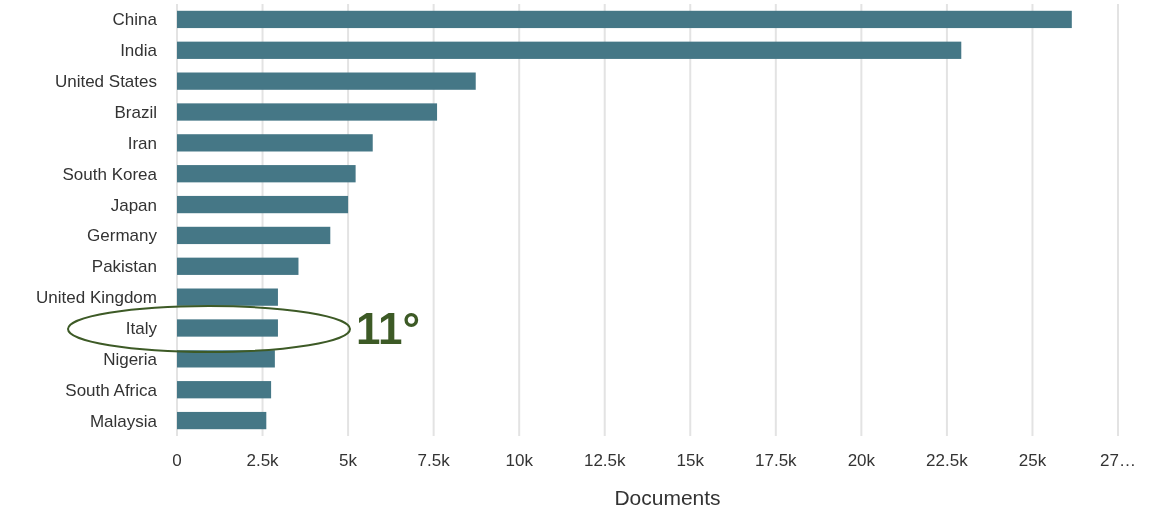  Describe the element at coordinates (519, 460) in the screenshot. I see `x-tick-label: 10k` at that location.